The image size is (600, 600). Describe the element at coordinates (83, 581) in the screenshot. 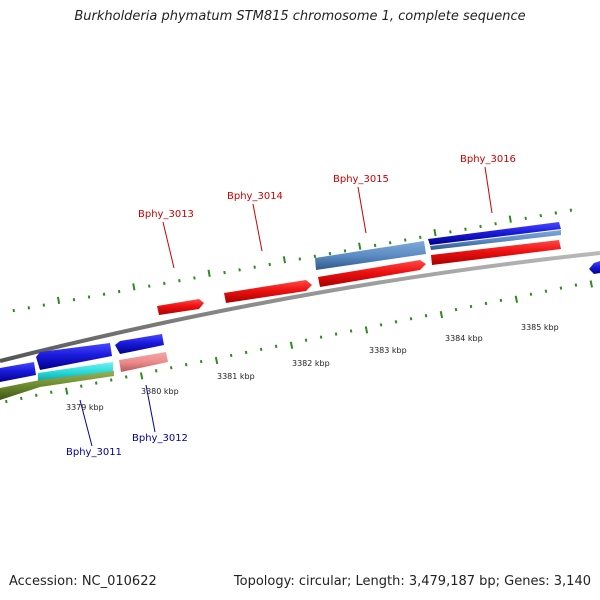

I see `accession-text: Accession: NC_010622` at that location.